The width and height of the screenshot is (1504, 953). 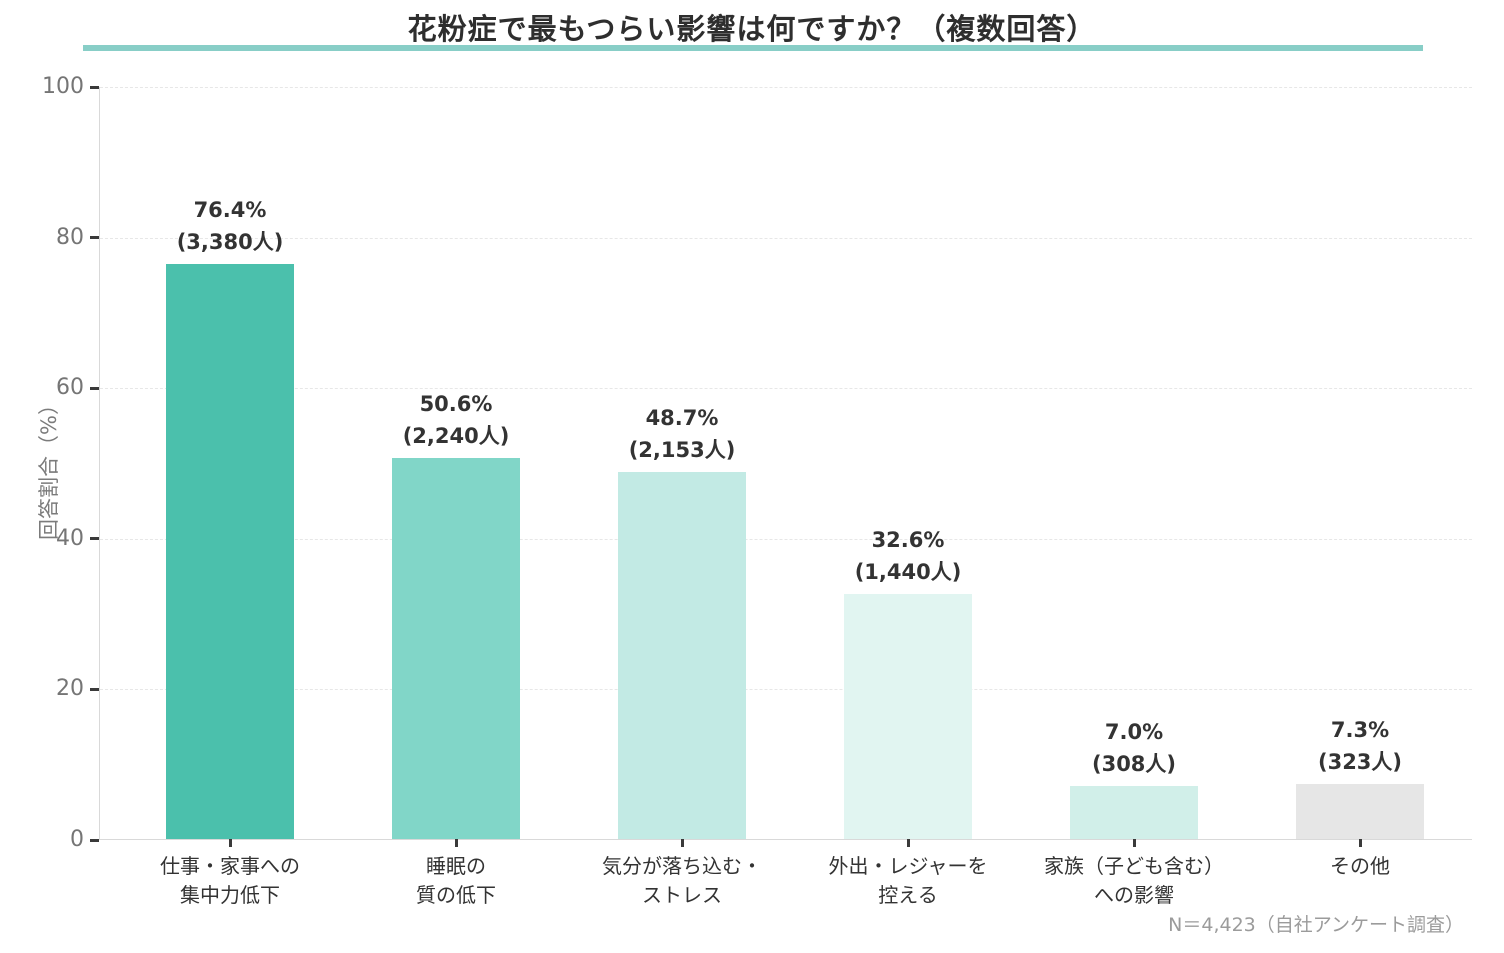 I want to click on x-category-label: 睡眠の 質の低下, so click(x=456, y=880).